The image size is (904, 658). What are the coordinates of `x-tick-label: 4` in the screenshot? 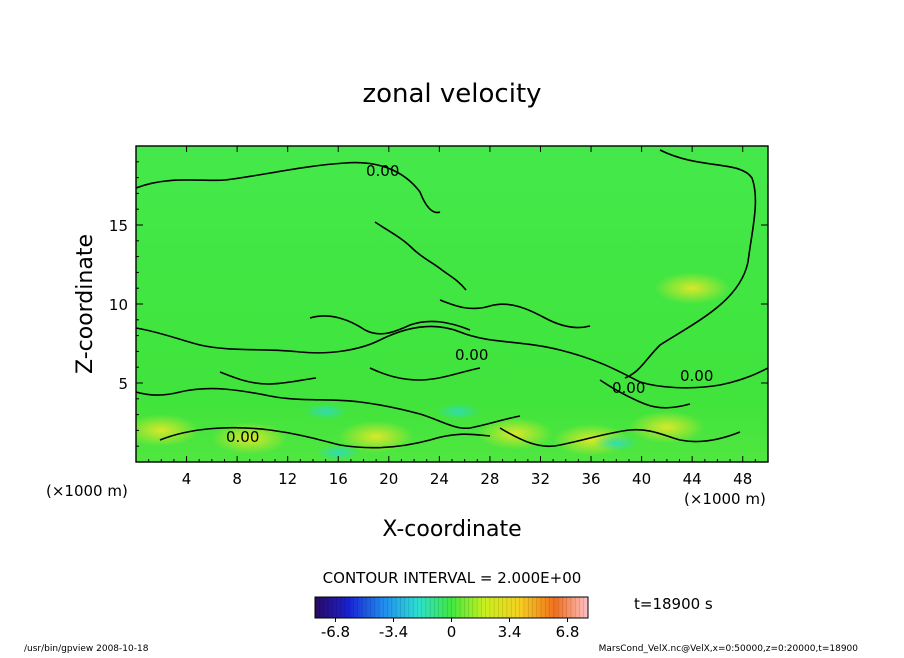 It's located at (187, 479).